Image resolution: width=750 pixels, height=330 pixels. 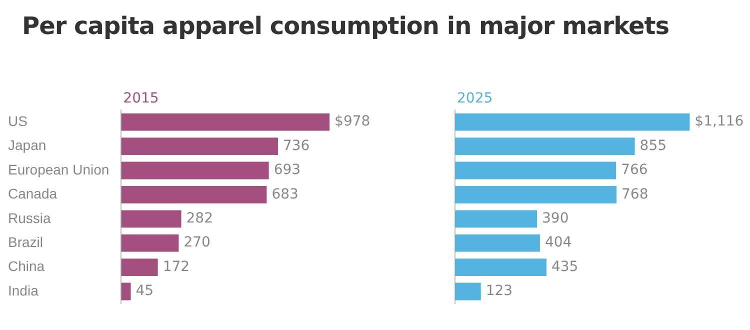 I want to click on series-label: 2025, so click(x=475, y=98).